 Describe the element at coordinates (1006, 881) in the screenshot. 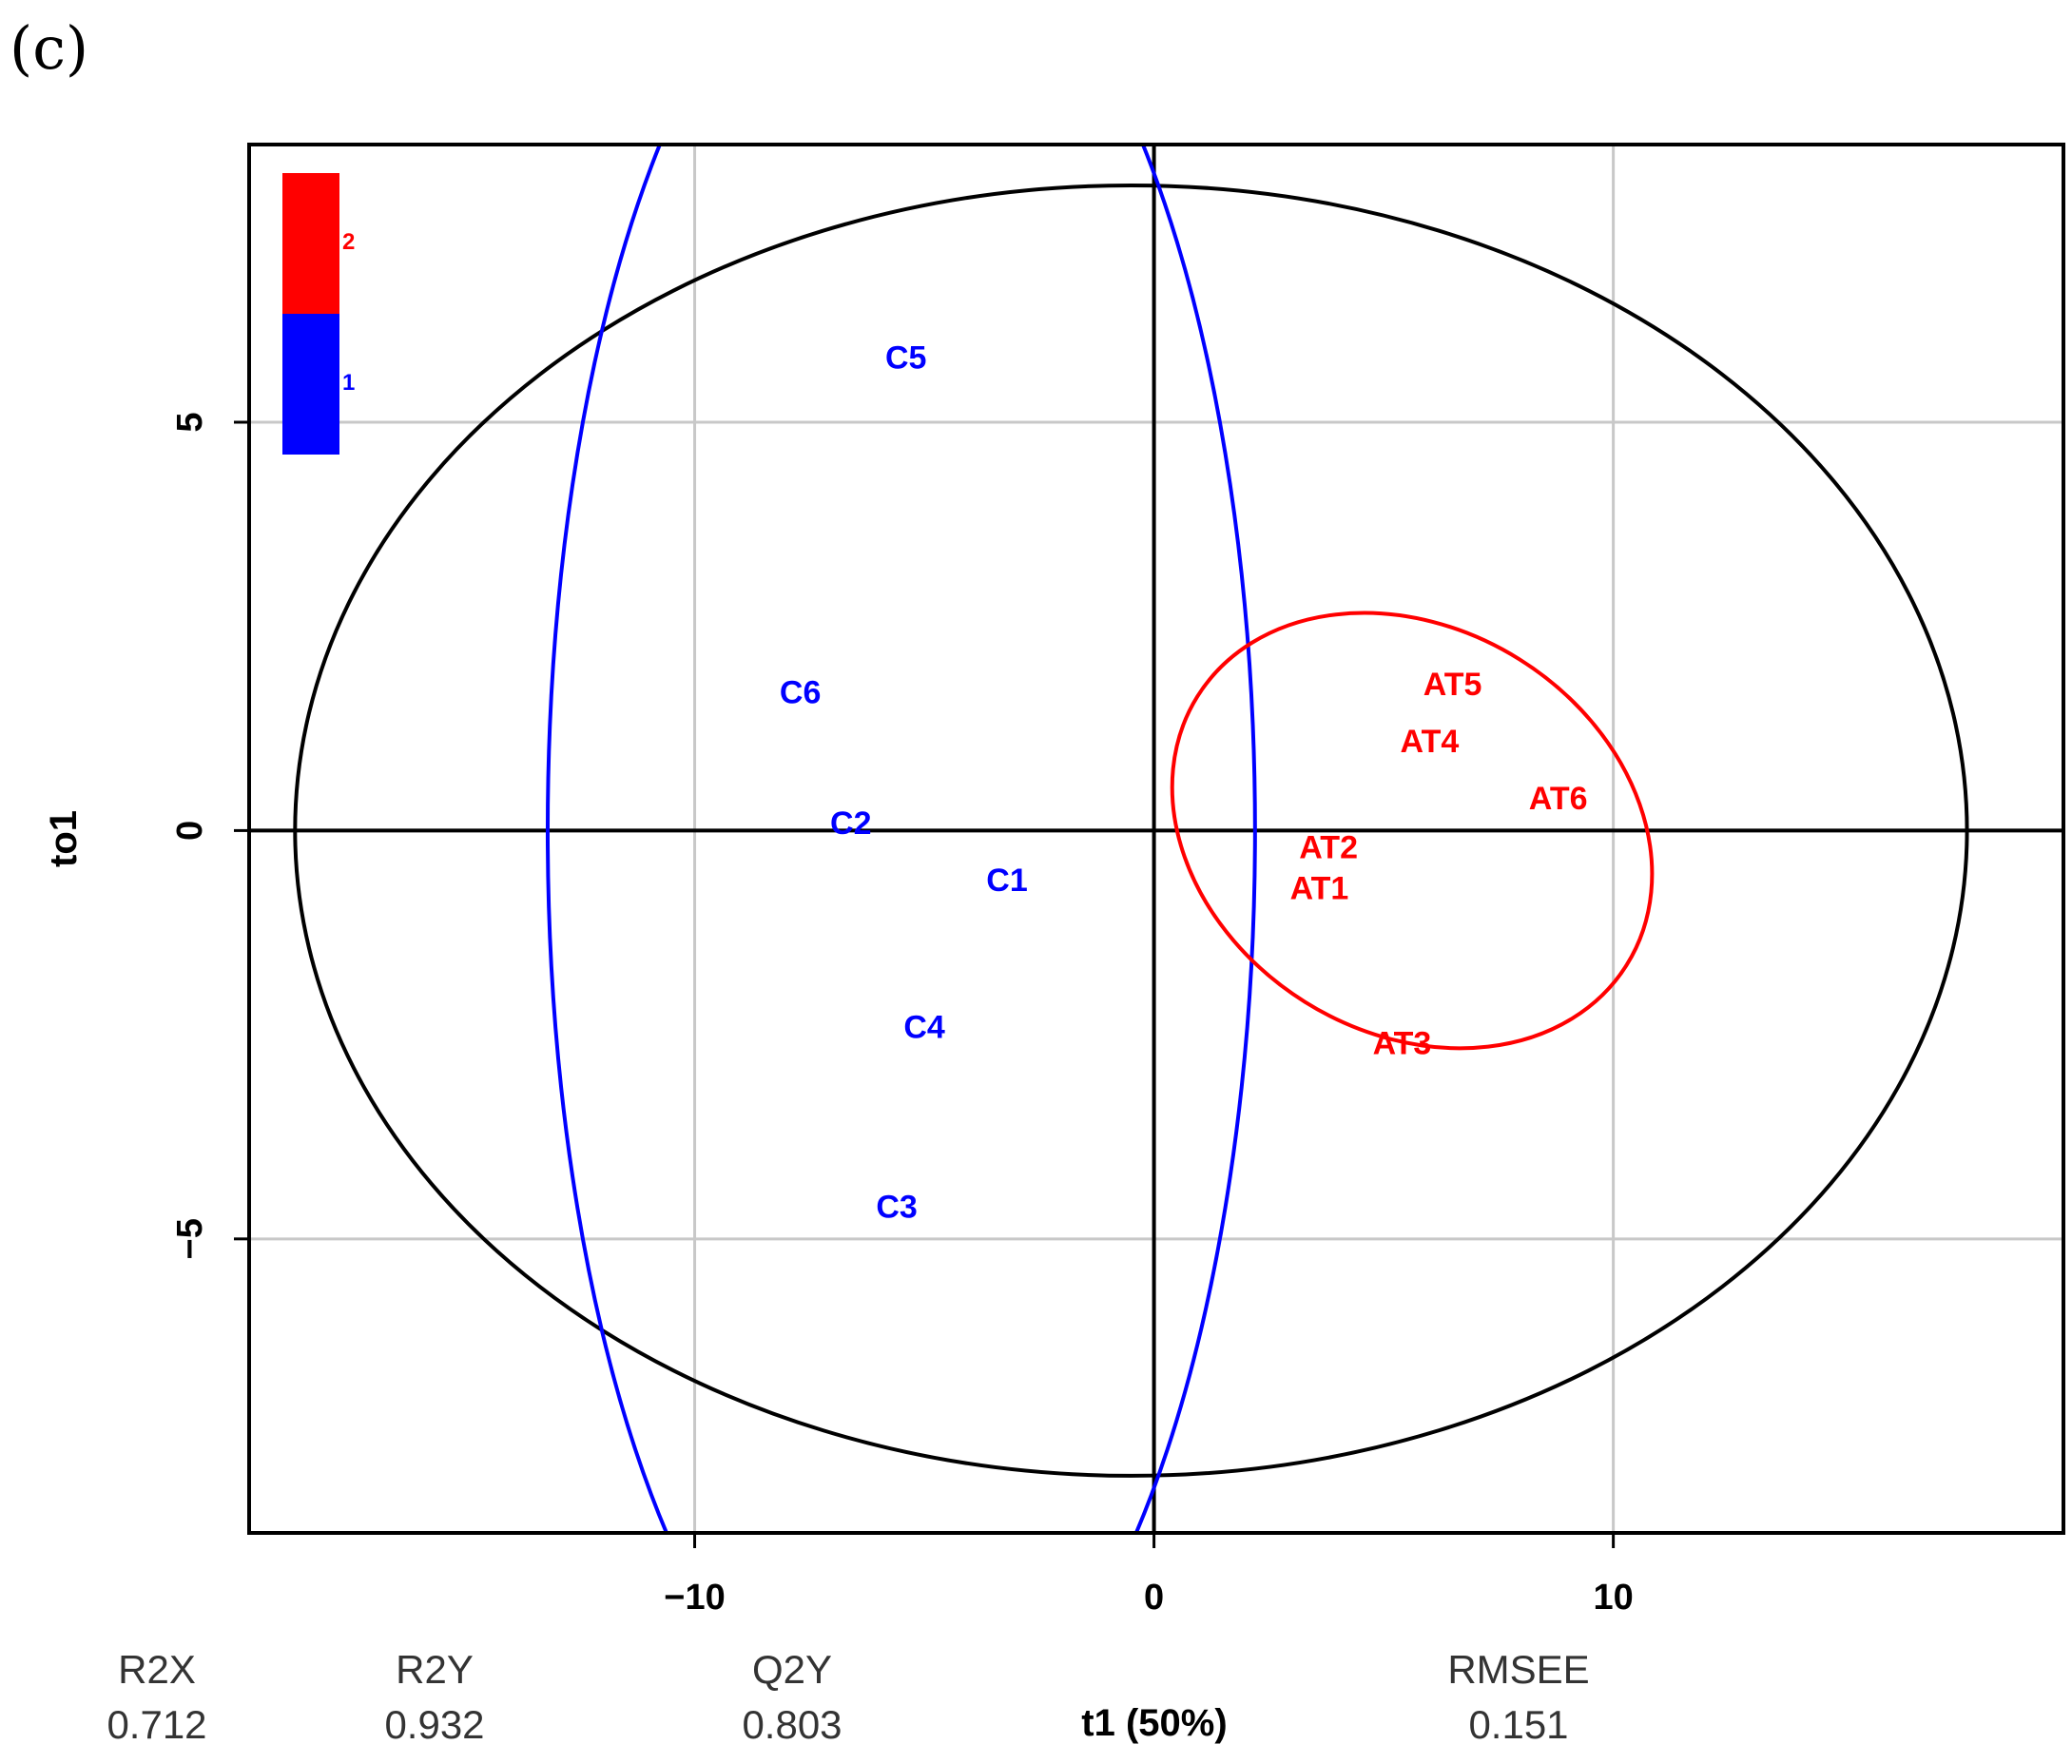

I see `point-label-c1: C1` at that location.